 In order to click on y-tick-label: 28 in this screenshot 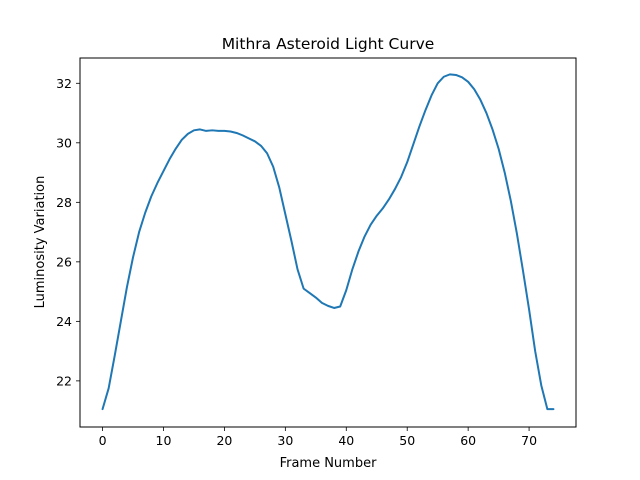, I will do `click(64, 202)`.